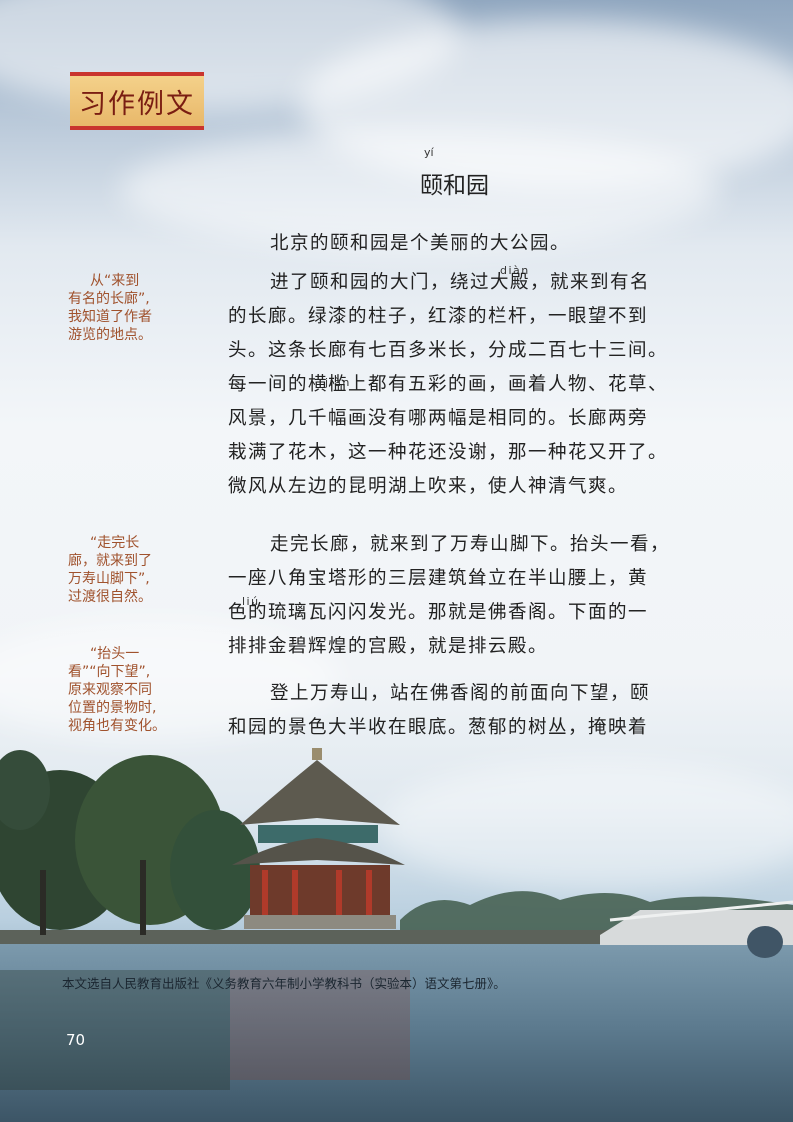 Image resolution: width=793 pixels, height=1122 pixels. What do you see at coordinates (110, 597) in the screenshot?
I see `annotation-line: 过渡很自然。` at bounding box center [110, 597].